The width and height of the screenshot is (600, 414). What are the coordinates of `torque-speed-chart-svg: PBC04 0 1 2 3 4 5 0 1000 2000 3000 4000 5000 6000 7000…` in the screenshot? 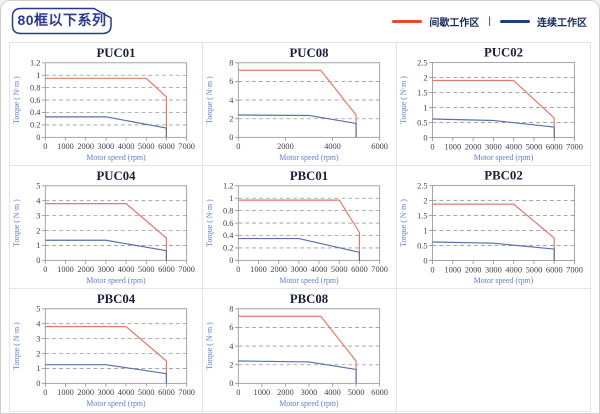 It's located at (103, 350).